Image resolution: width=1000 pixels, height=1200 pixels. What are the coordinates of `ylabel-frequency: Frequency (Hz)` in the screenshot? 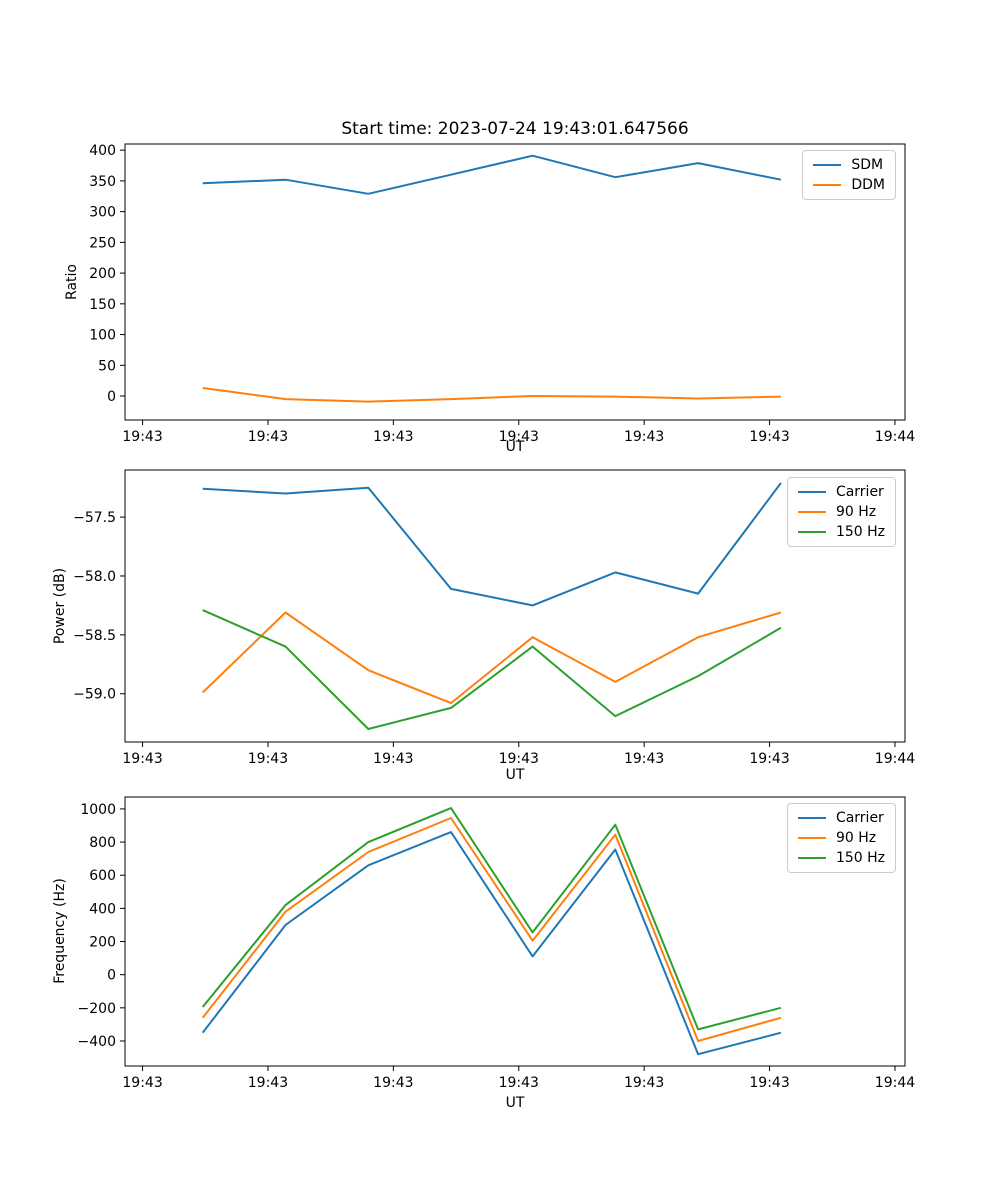 It's located at (60, 931).